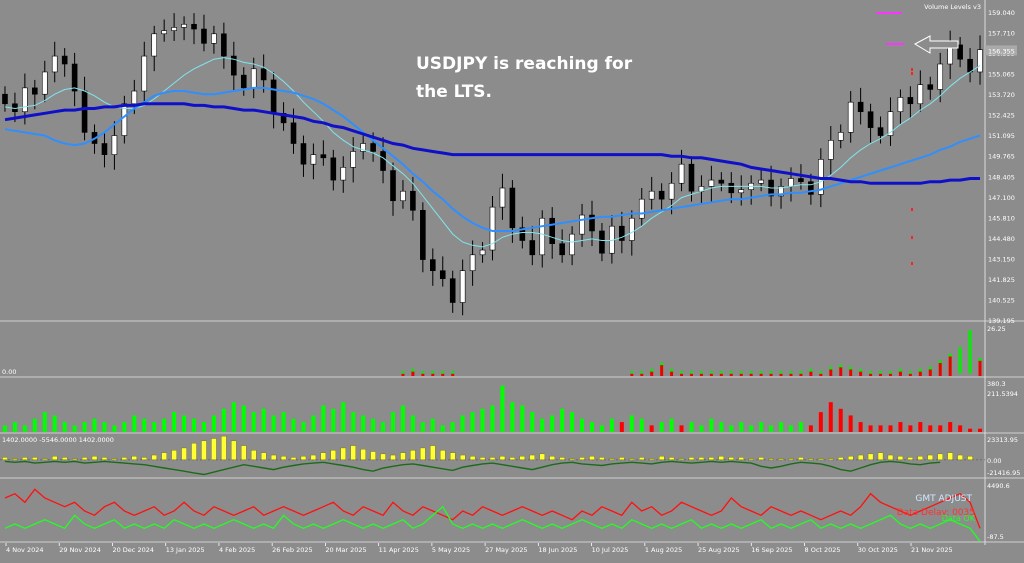 This screenshot has width=1024, height=563. Describe the element at coordinates (1001, 13) in the screenshot. I see `price-tick-label: 159.040` at that location.